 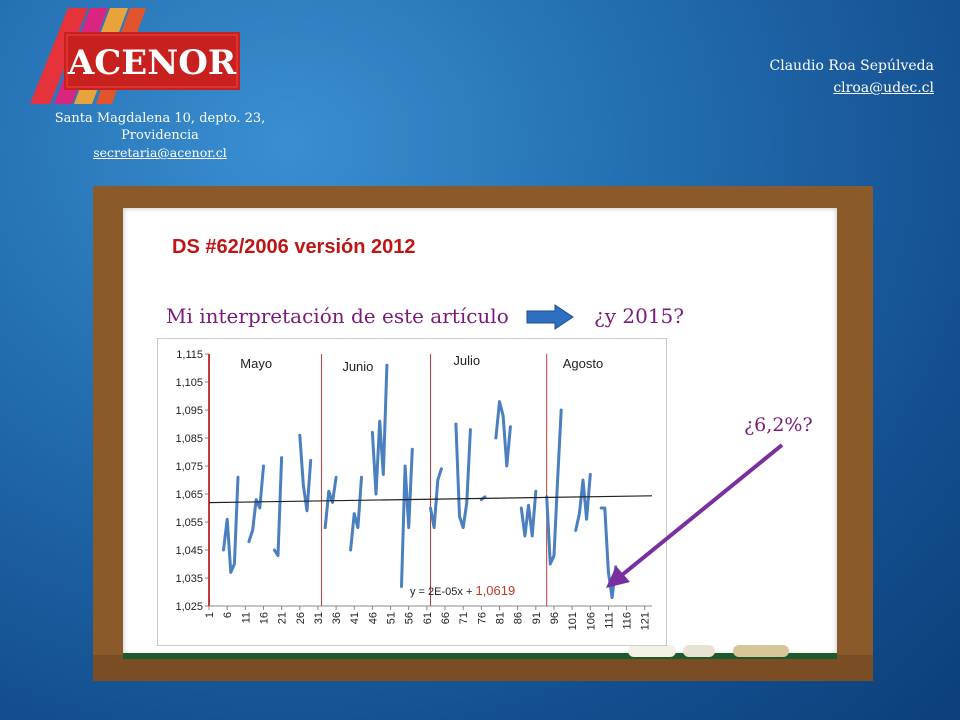 I want to click on x-tick-label: 31, so click(x=319, y=618).